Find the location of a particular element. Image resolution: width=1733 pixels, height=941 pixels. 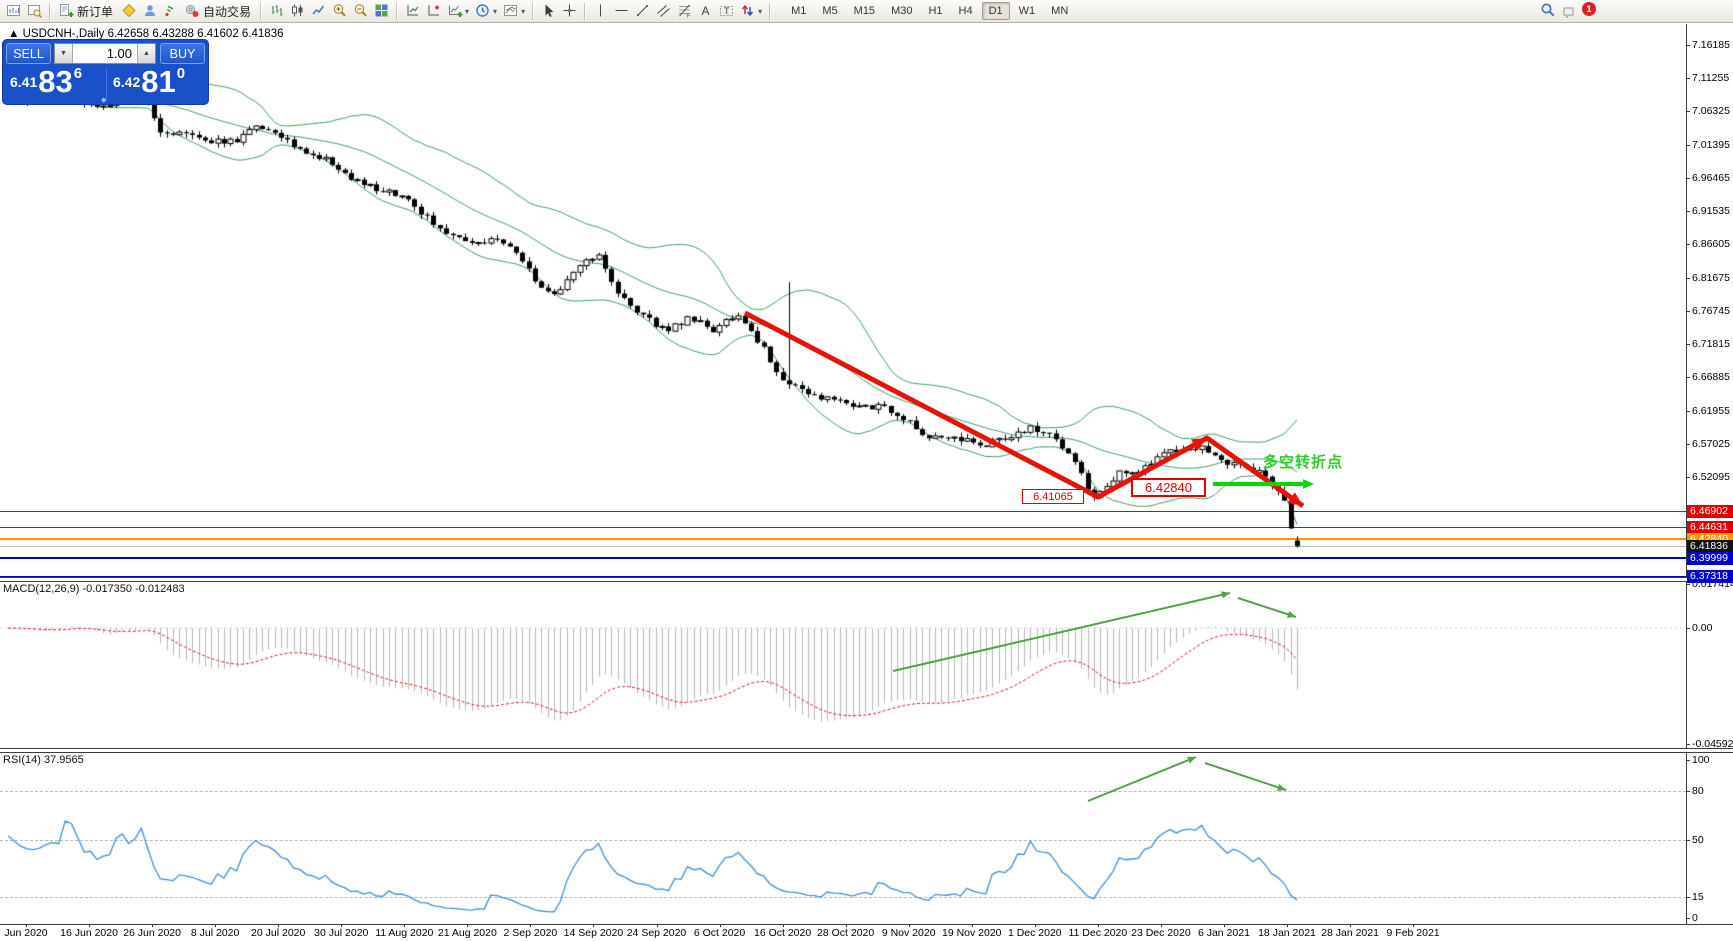

volume-input: 1.00 is located at coordinates (119, 53).